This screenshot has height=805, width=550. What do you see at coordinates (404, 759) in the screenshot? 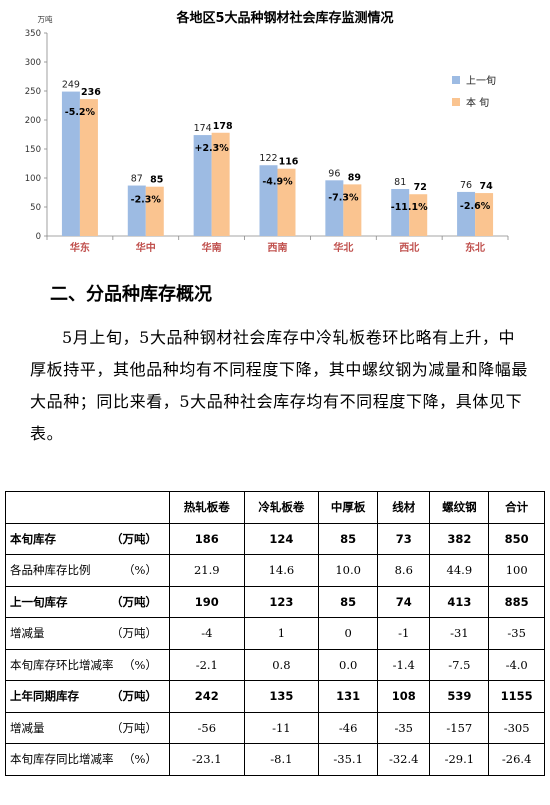
I see `table-cell: -32.4` at bounding box center [404, 759].